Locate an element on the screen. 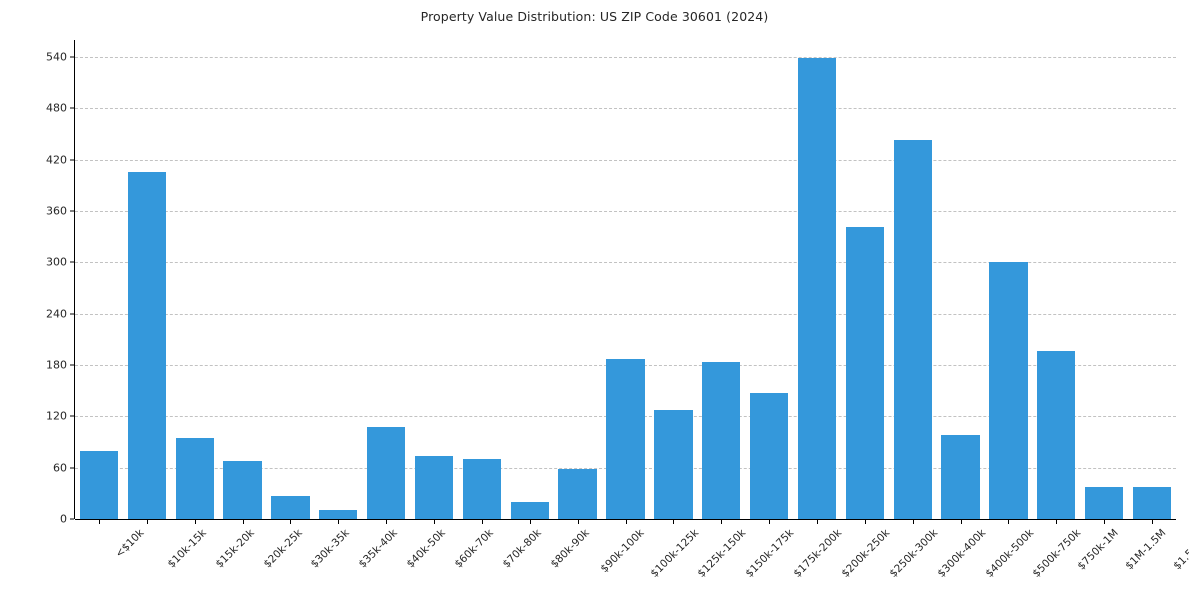 This screenshot has height=590, width=1189. y-axis-spine is located at coordinates (74, 279).